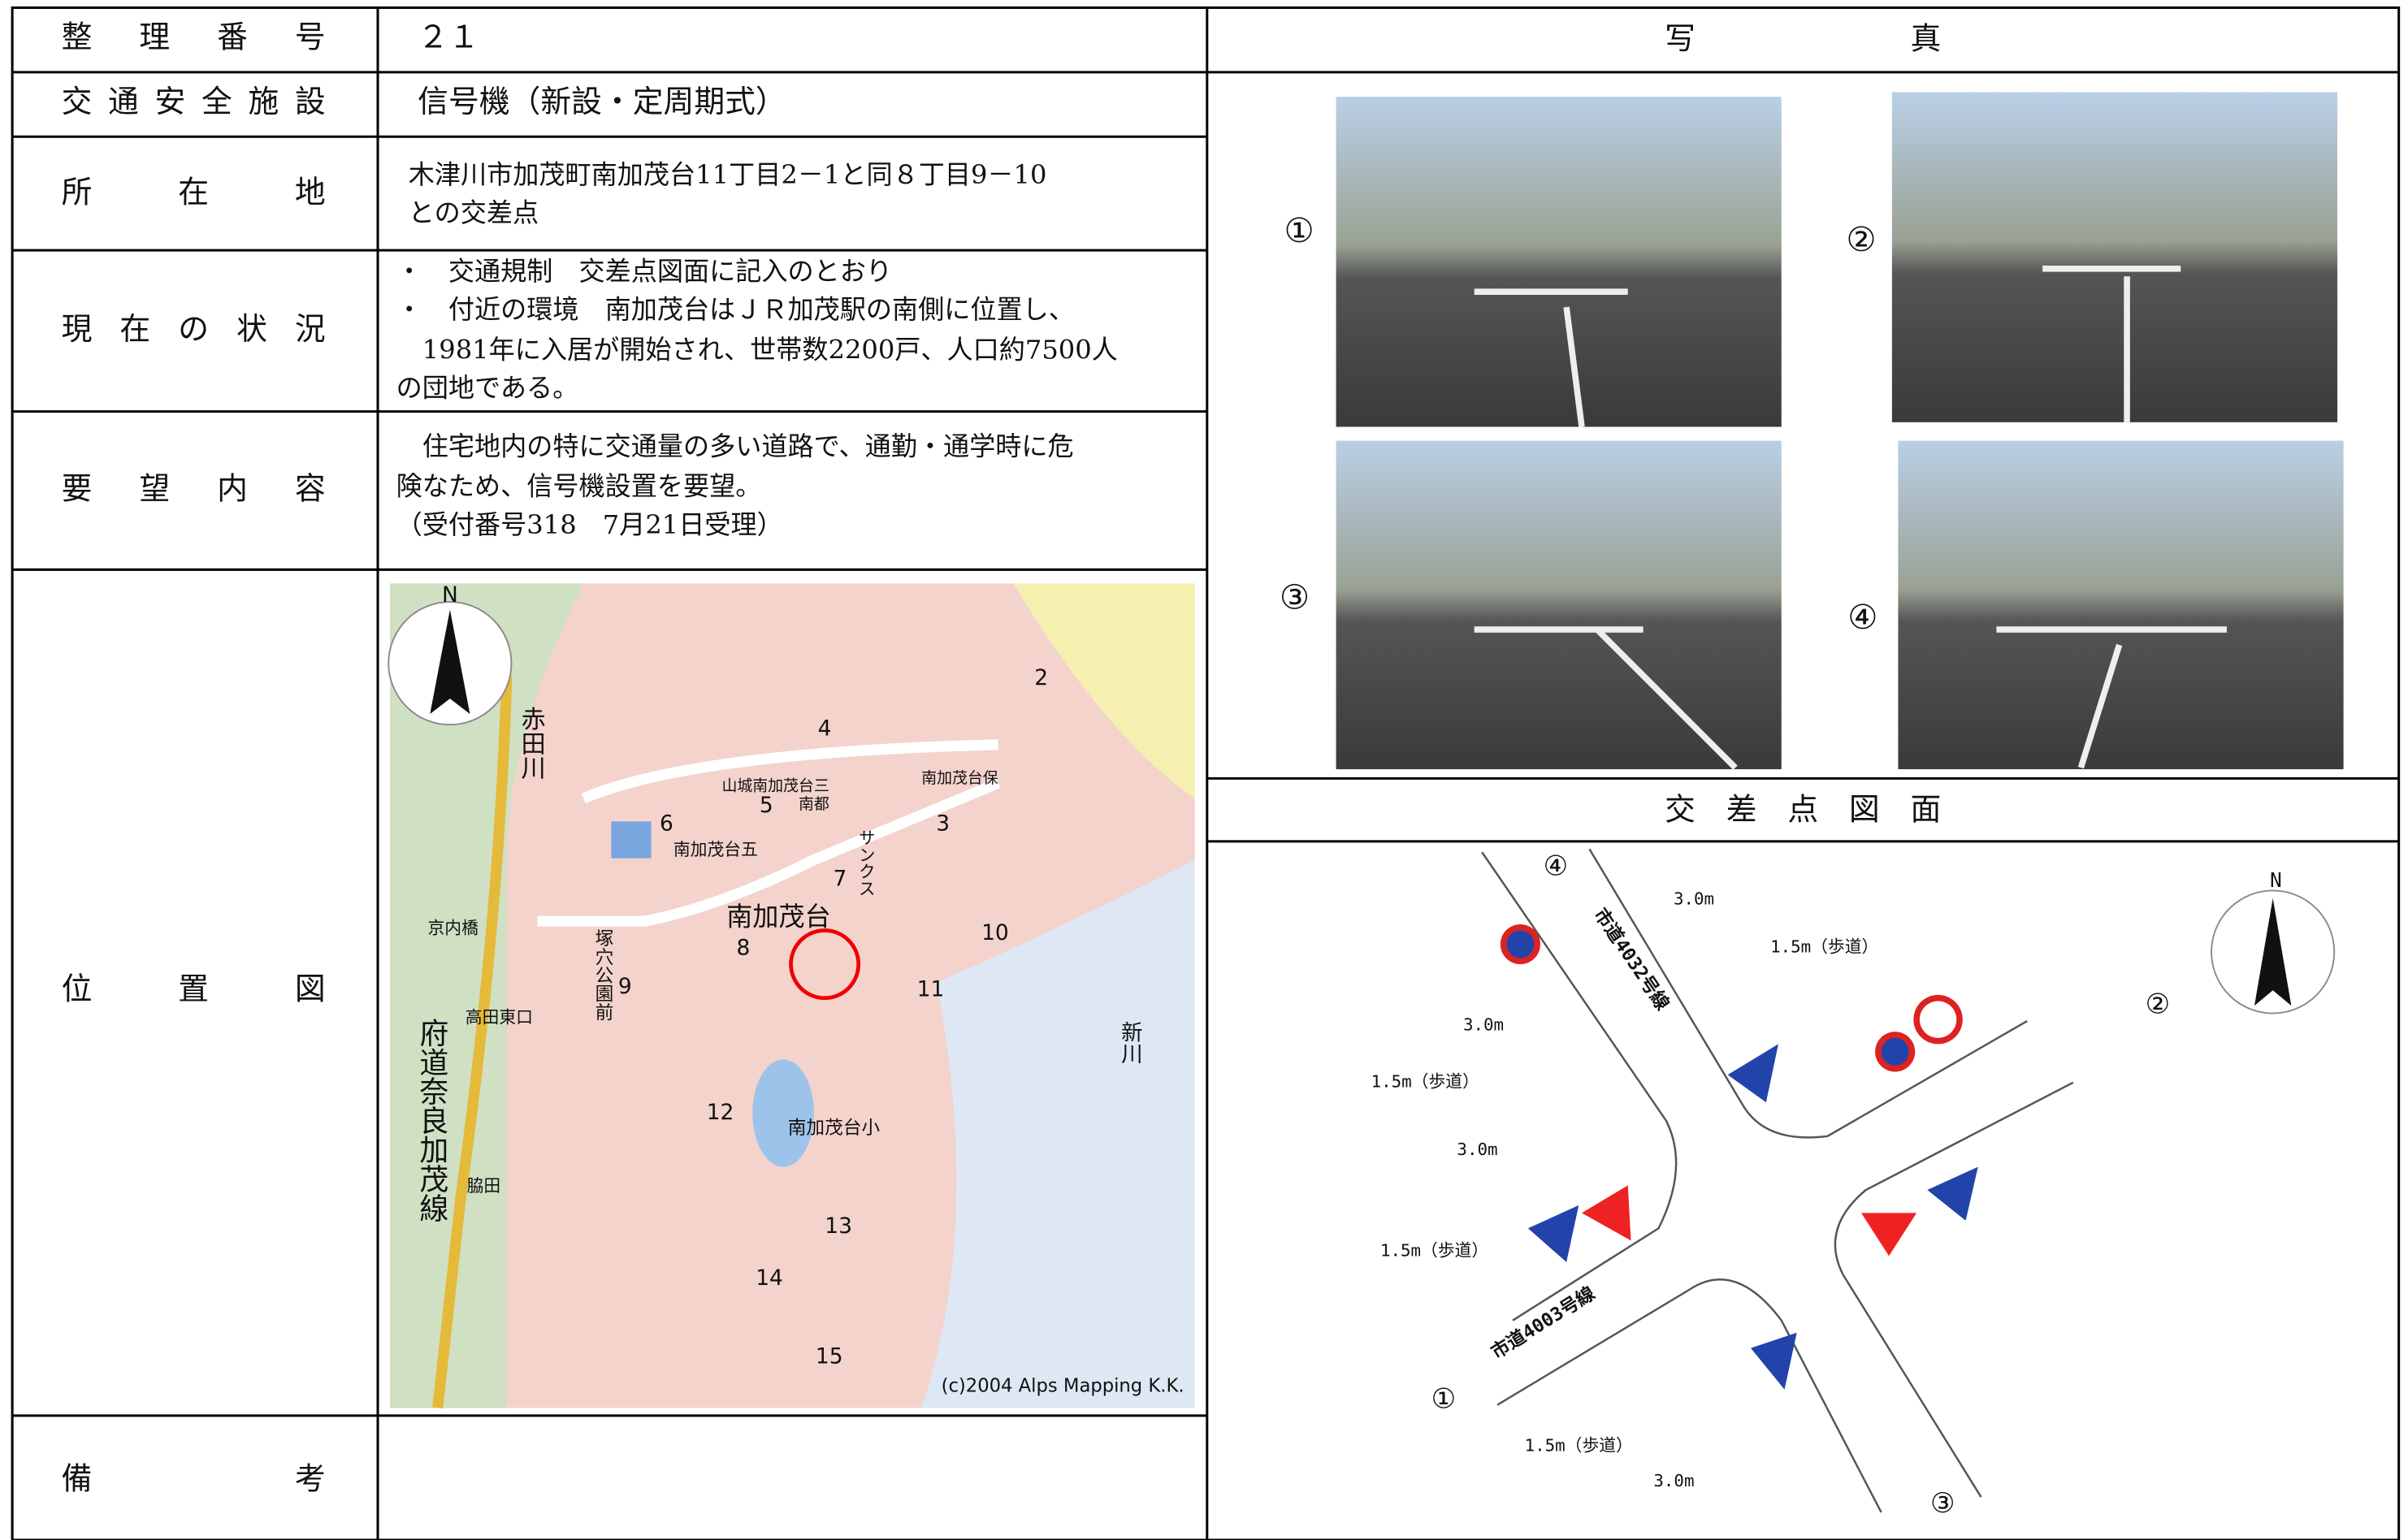 The height and width of the screenshot is (1540, 2408). What do you see at coordinates (531, 744) in the screenshot?
I see `map-label: 赤田川` at bounding box center [531, 744].